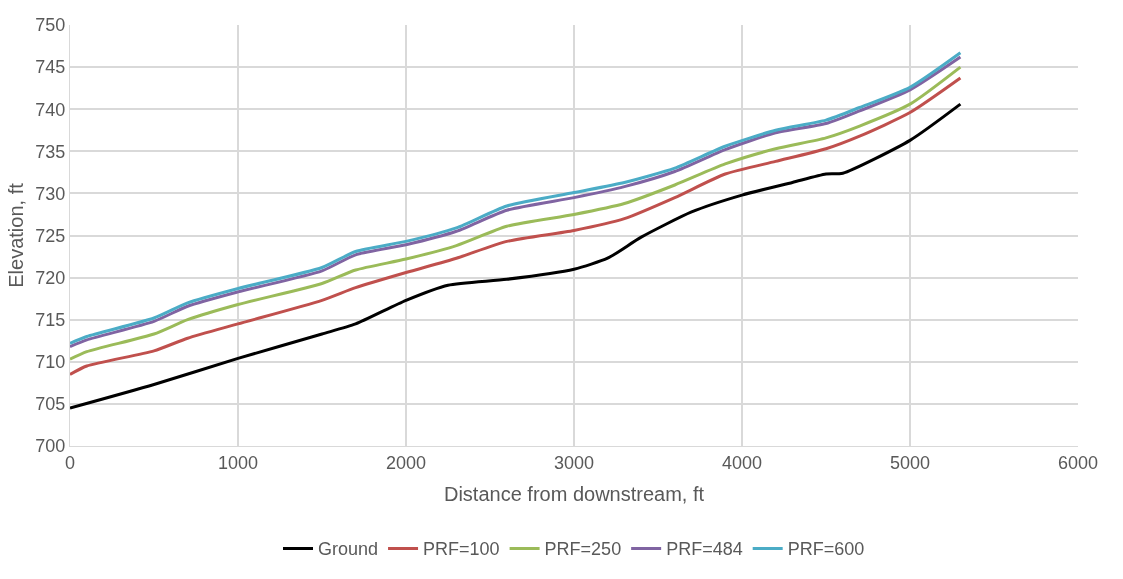  Describe the element at coordinates (574, 462) in the screenshot. I see `x-tick-label: 3000` at that location.